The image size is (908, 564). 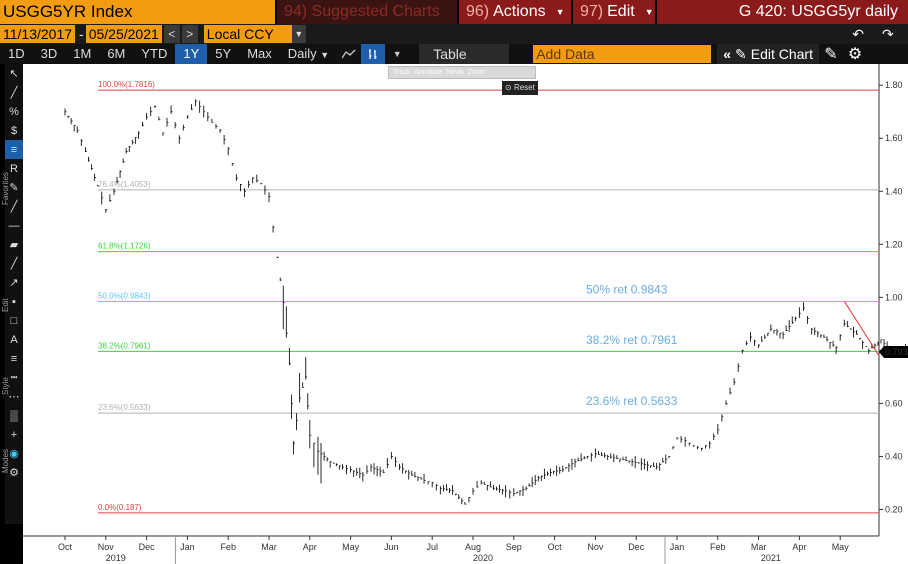 I want to click on redo-icon: ↷, so click(x=888, y=33).